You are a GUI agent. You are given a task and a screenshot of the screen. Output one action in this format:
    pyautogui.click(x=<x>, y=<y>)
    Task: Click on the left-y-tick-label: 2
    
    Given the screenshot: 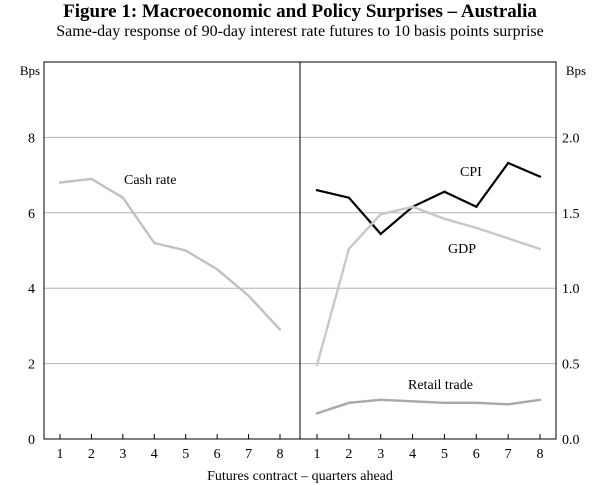 What is the action you would take?
    pyautogui.click(x=31, y=365)
    